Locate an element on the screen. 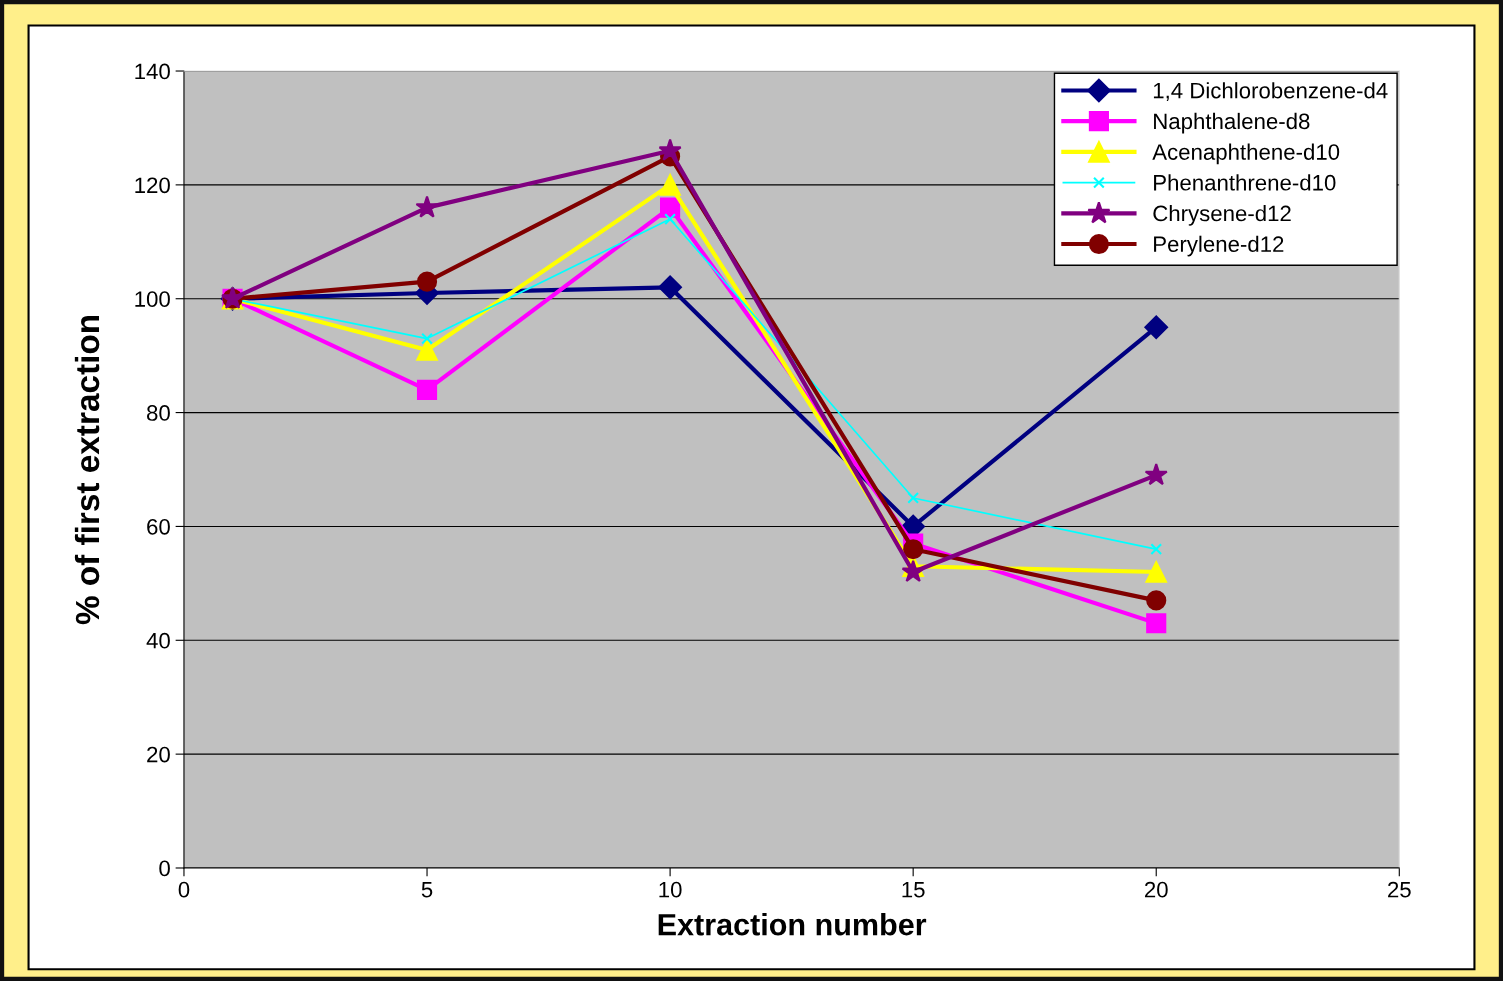  x-tick-label: 5 is located at coordinates (427, 890).